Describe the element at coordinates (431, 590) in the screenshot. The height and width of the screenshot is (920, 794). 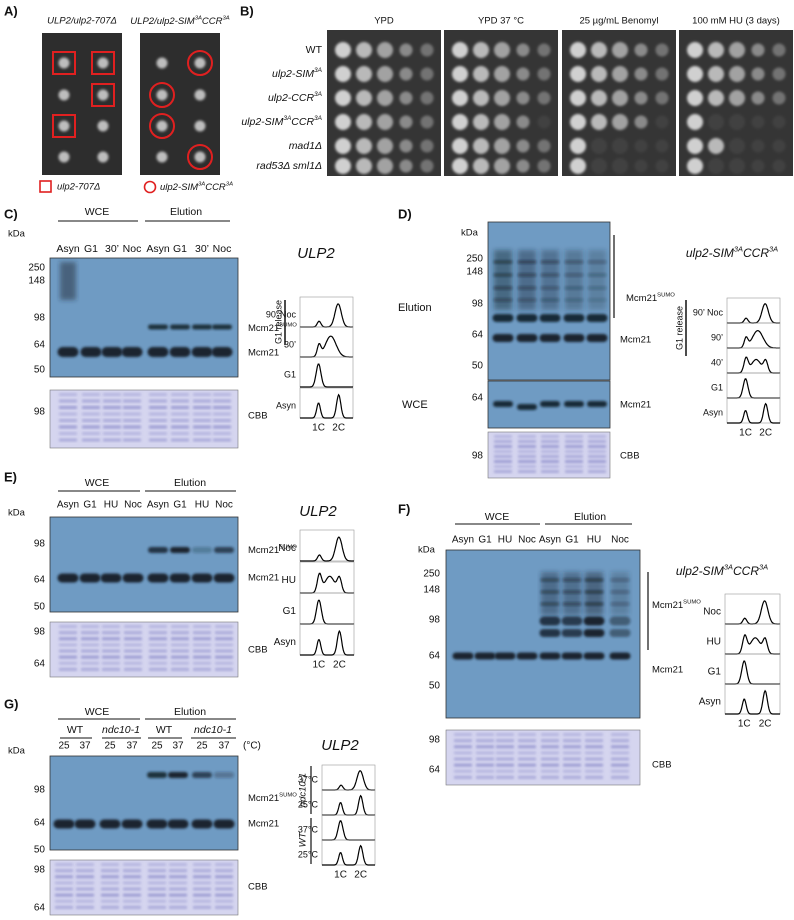
I see `marker-label: 148` at that location.